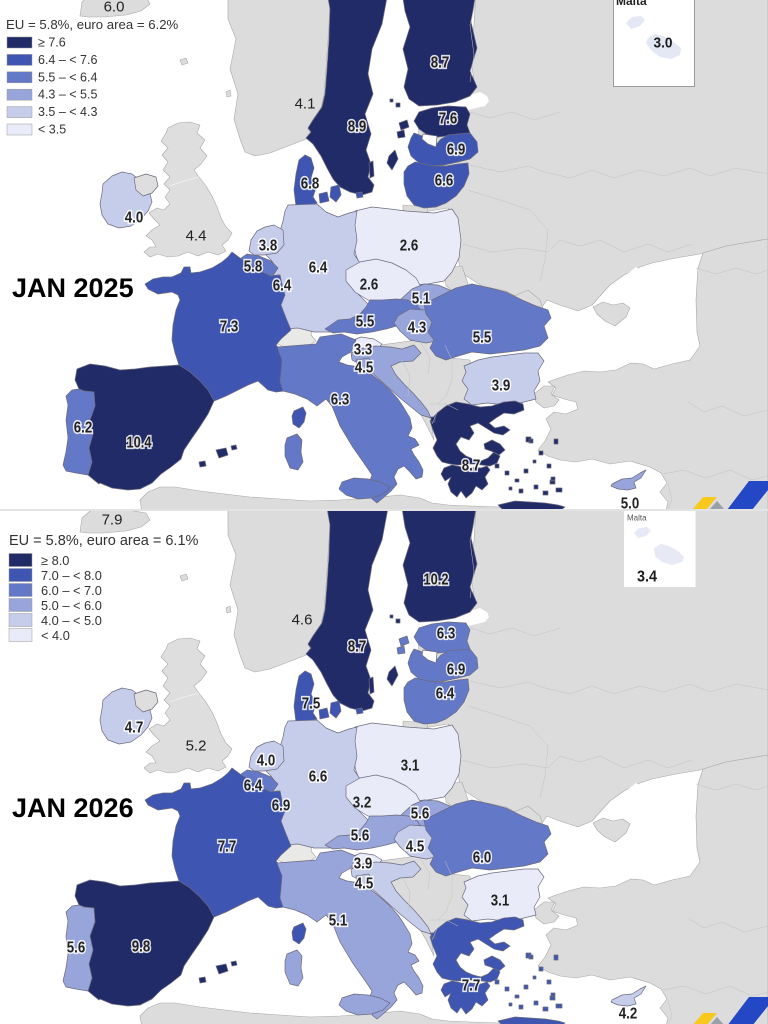 This screenshot has width=768, height=1024. What do you see at coordinates (229, 327) in the screenshot?
I see `svg-text: 7.3` at bounding box center [229, 327].